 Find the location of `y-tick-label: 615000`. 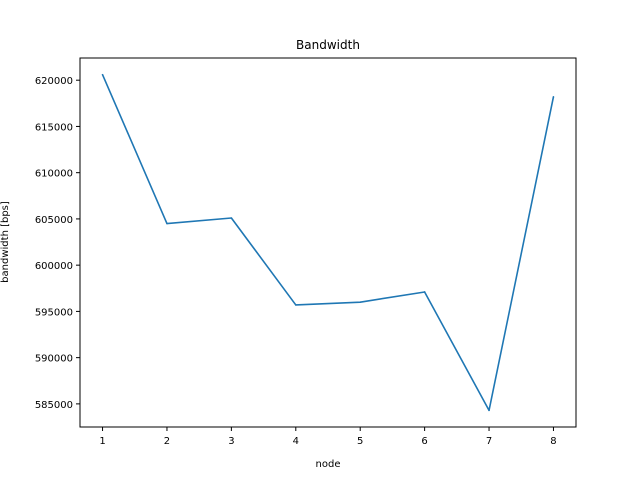

y-tick-label: 615000 is located at coordinates (54, 127).